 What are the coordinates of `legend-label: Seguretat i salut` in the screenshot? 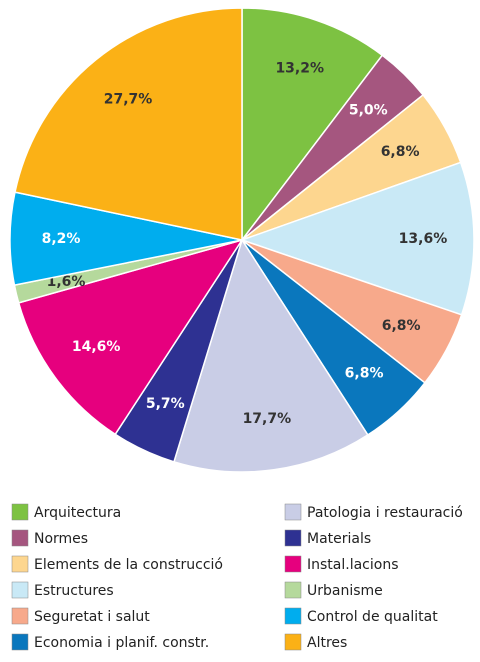 It's located at (92, 617).